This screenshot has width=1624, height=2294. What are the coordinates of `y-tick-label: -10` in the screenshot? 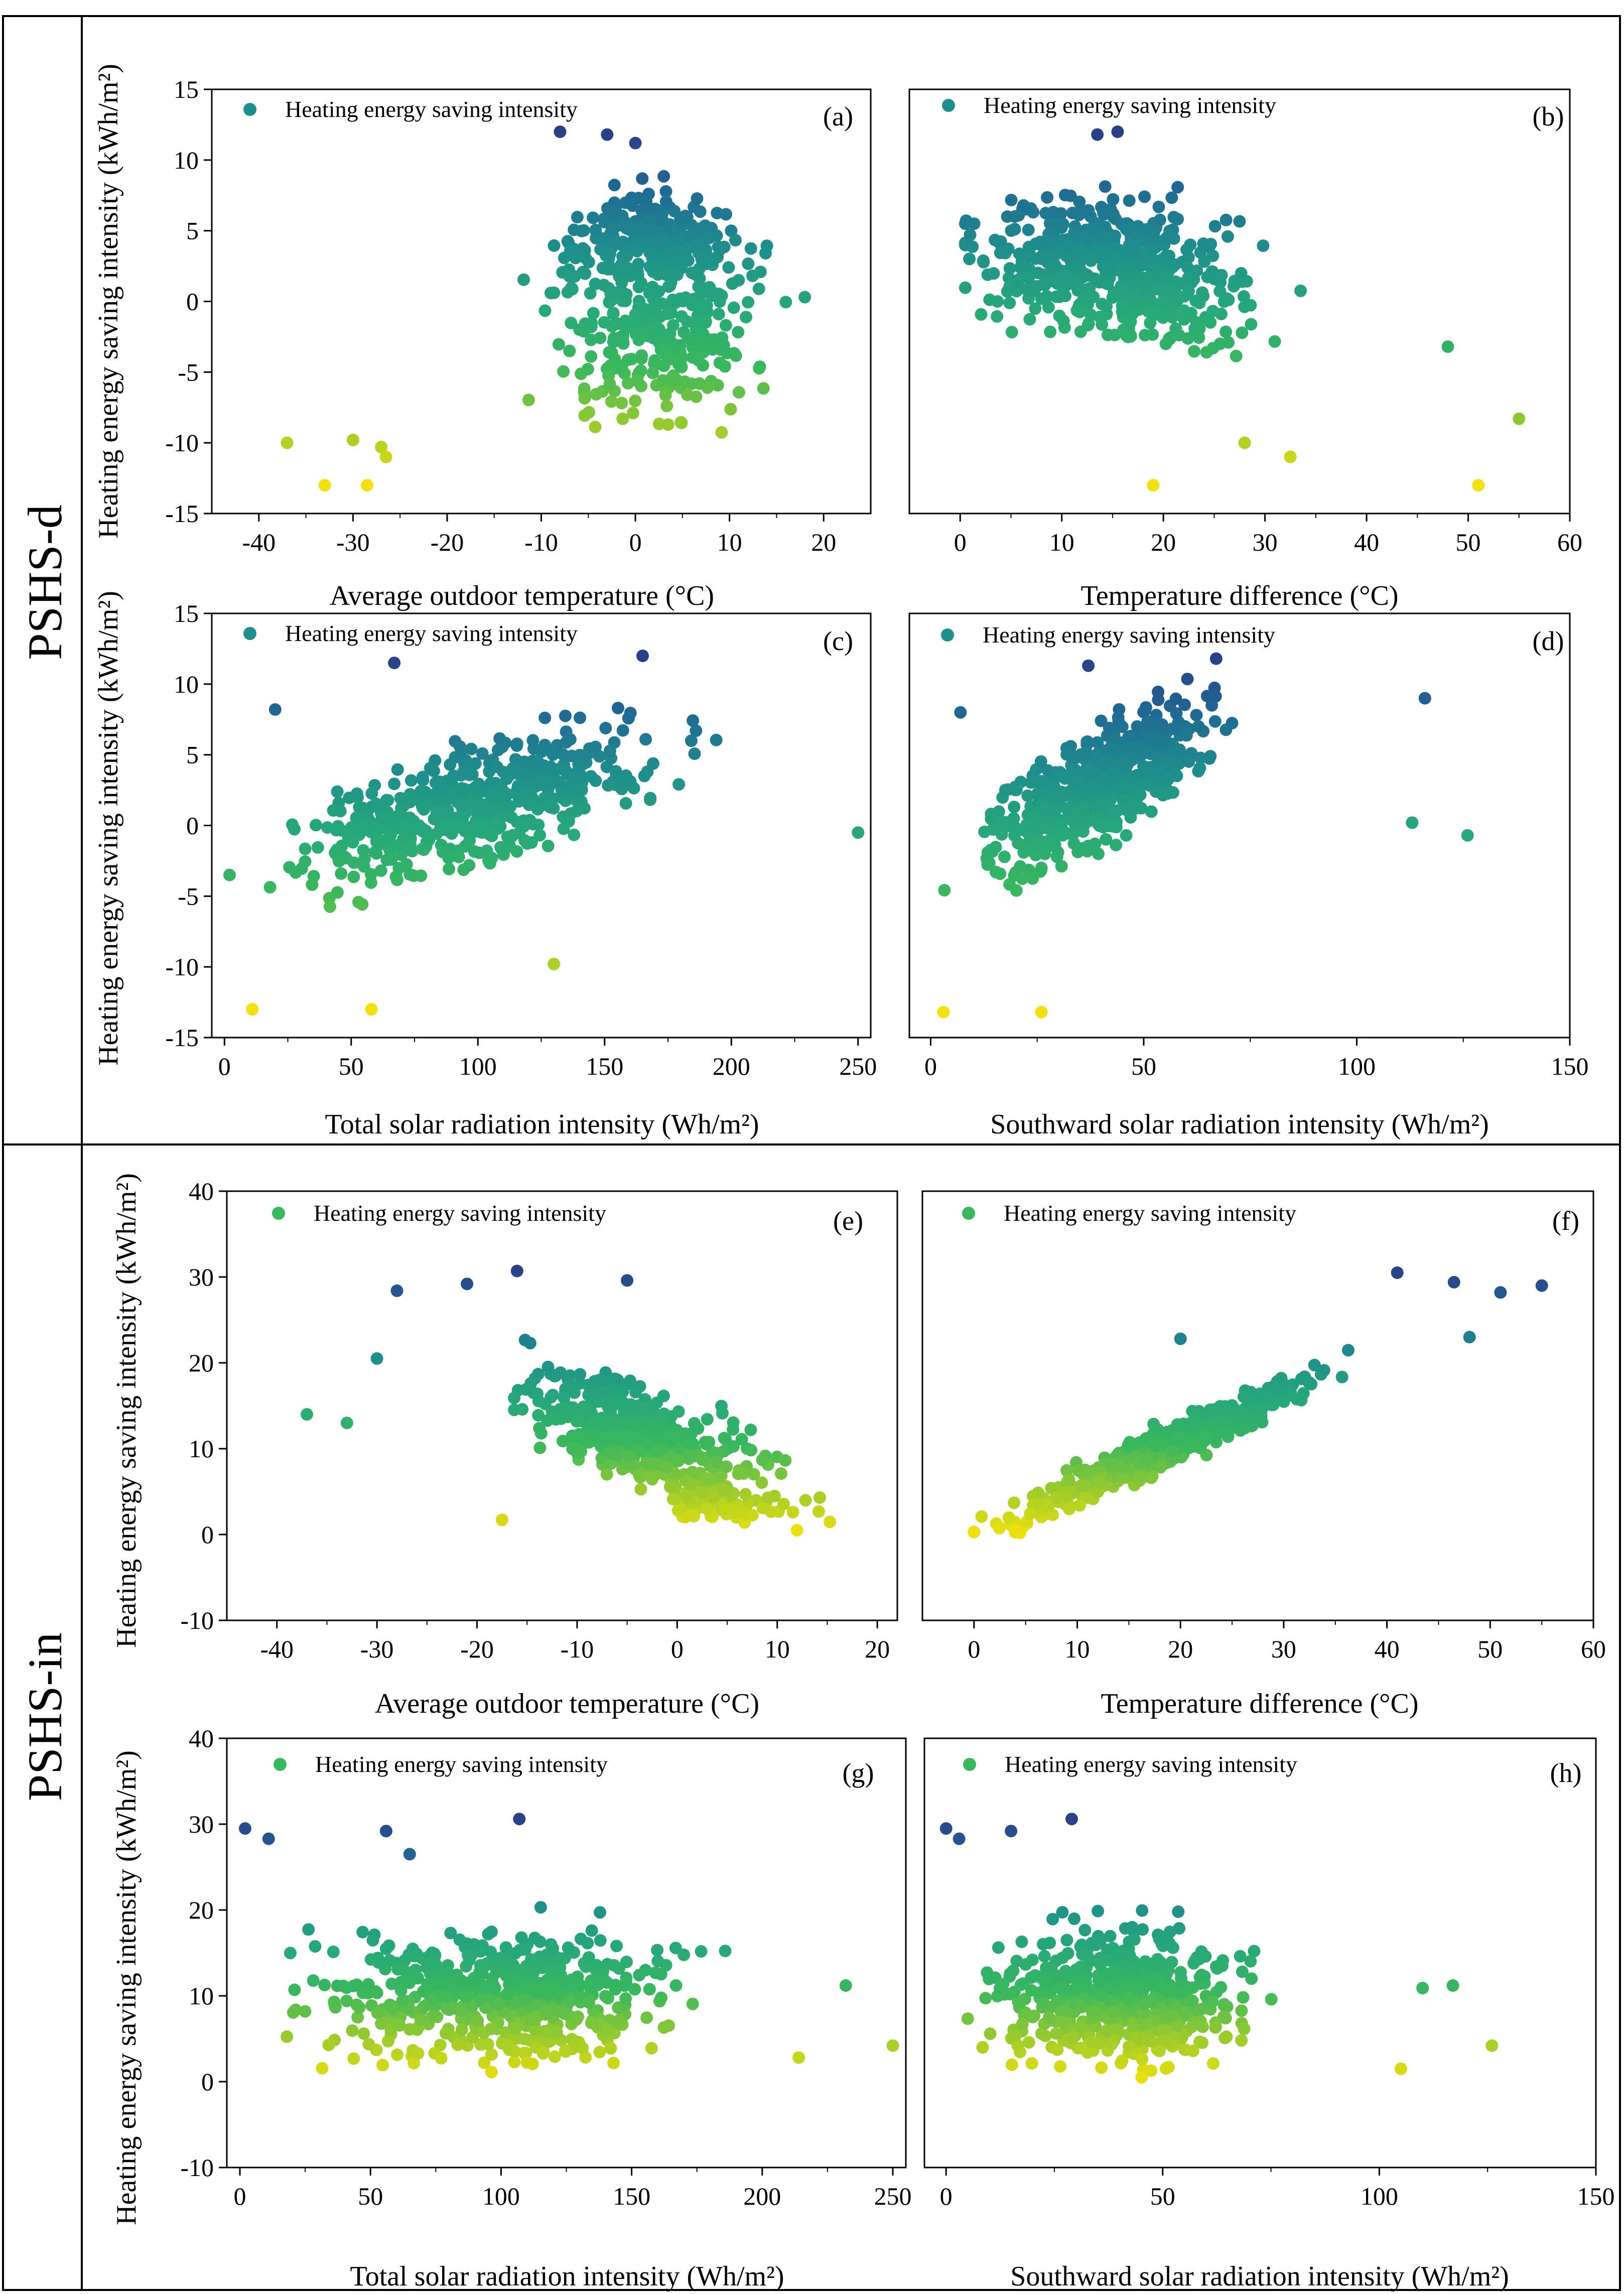 It's located at (197, 2167).